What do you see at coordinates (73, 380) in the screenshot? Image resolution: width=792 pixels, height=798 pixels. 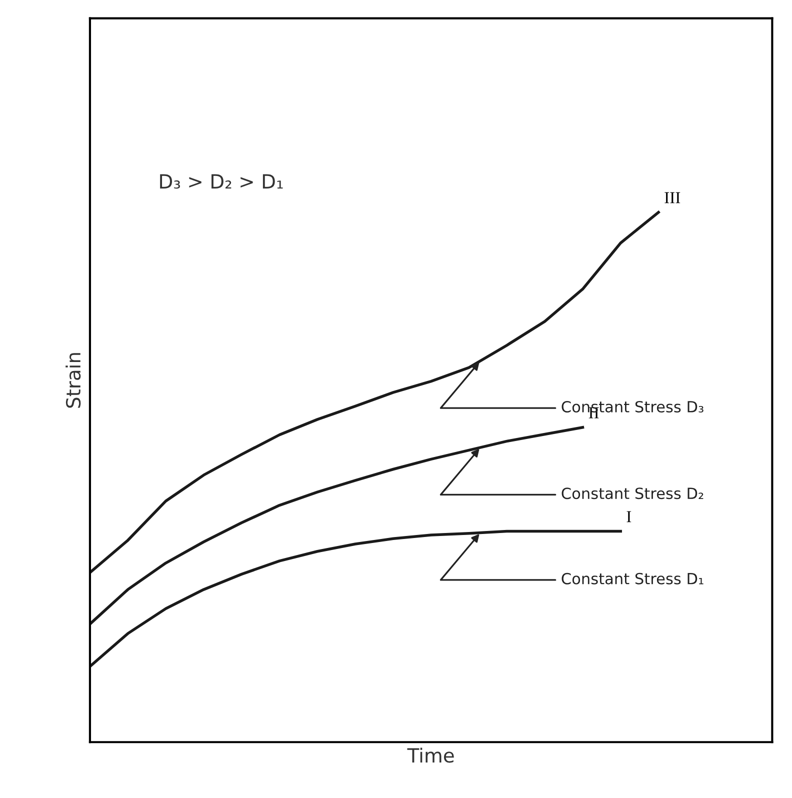 I see `y-axis-title: Strain` at bounding box center [73, 380].